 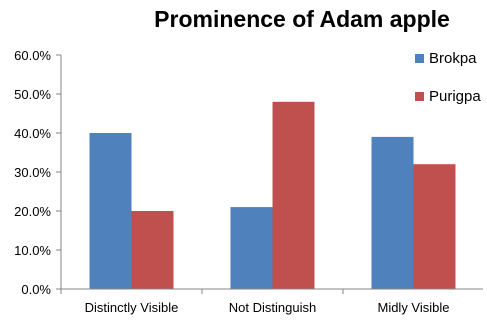 What do you see at coordinates (32, 250) in the screenshot?
I see `y-tick-label: 10.0%` at bounding box center [32, 250].